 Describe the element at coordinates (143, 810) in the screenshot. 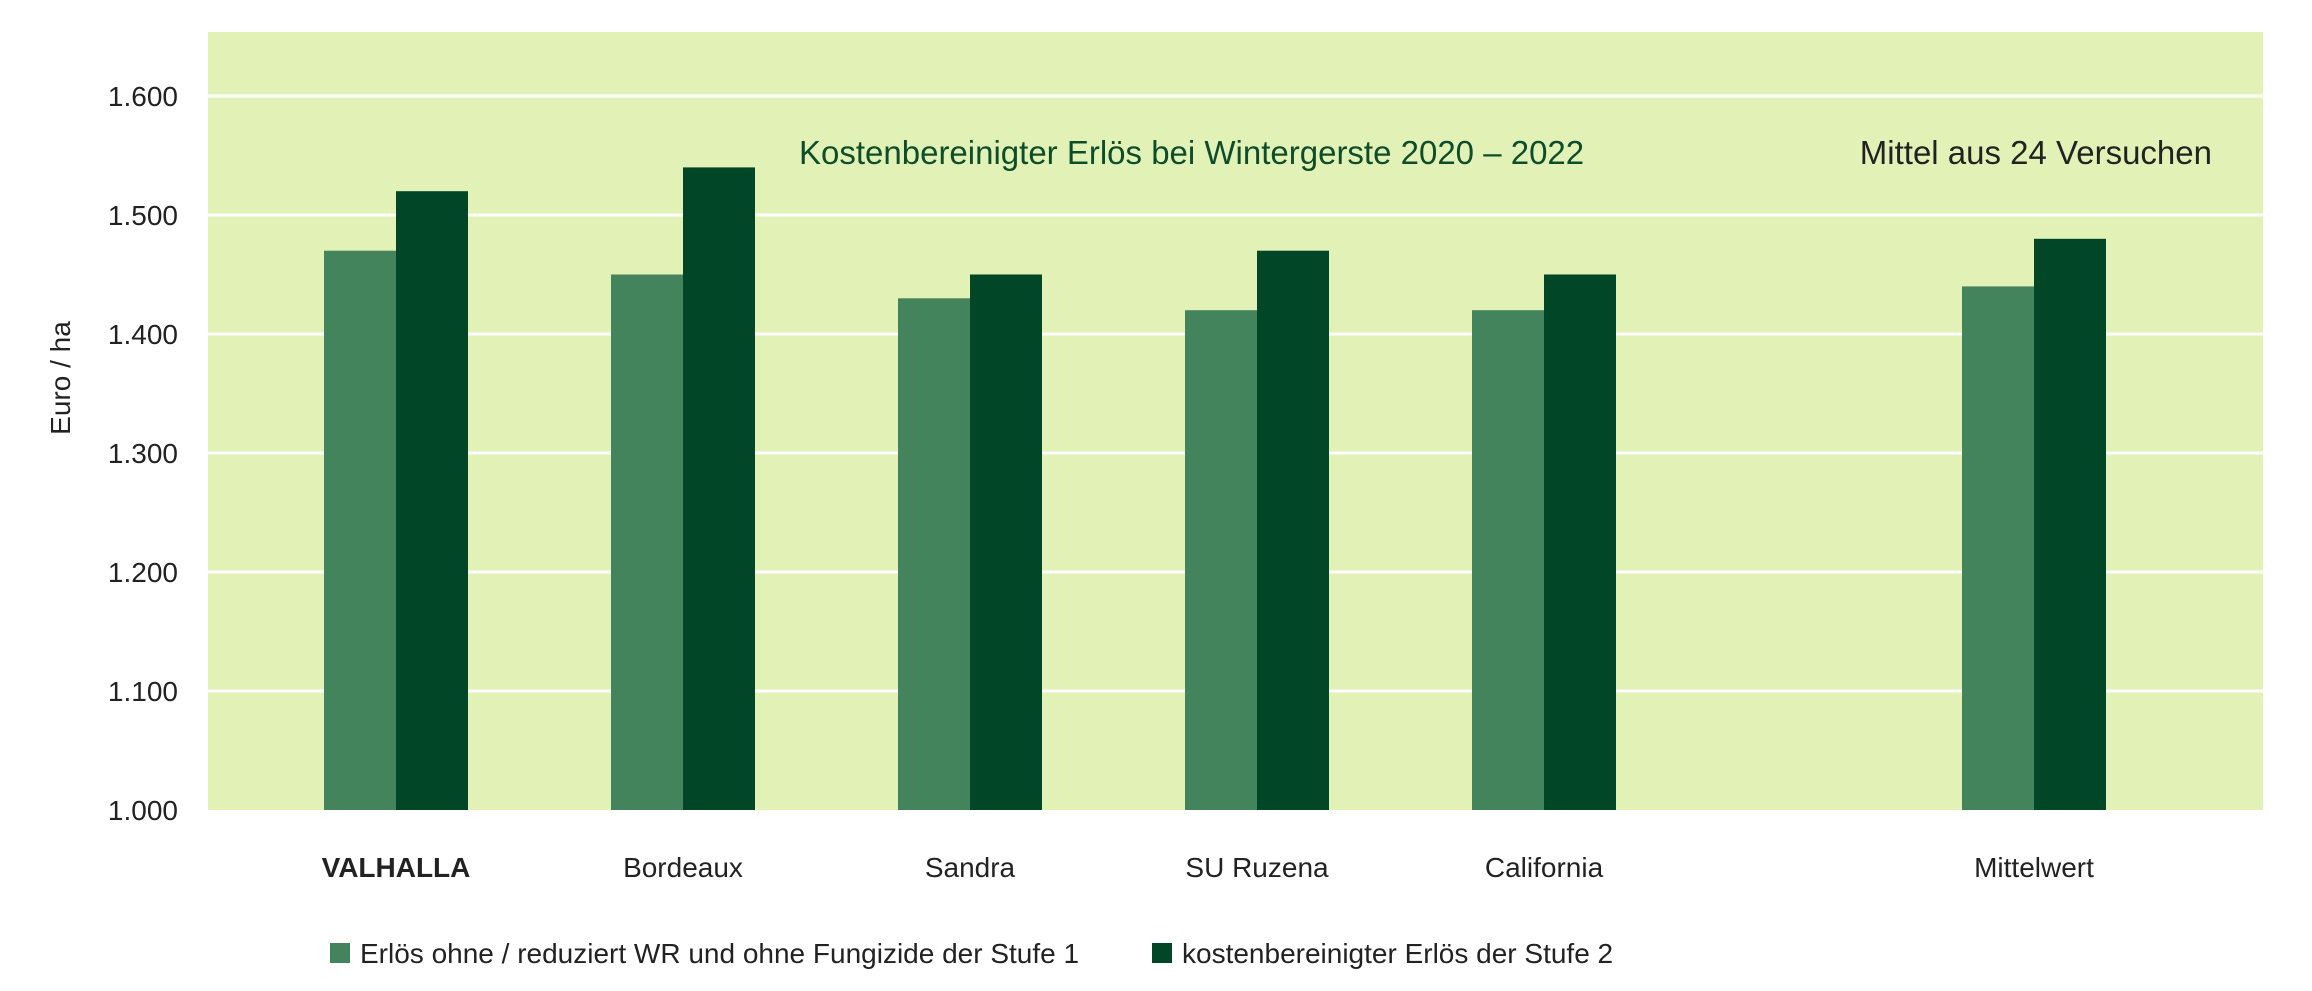

I see `y-tick-label: 1.000` at that location.